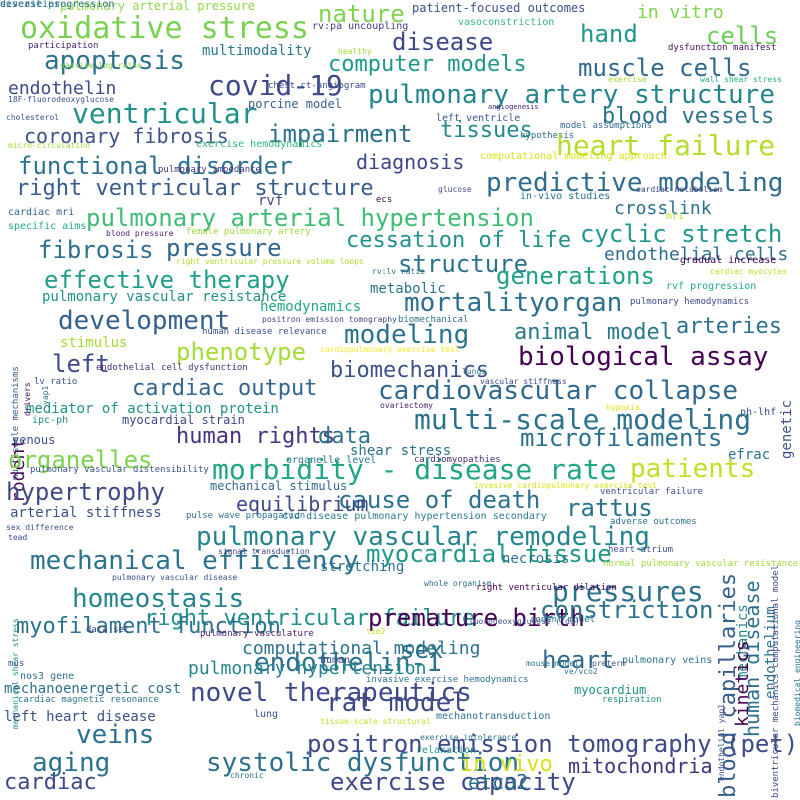 This screenshot has width=800, height=800. I want to click on cloud-word: healthy, so click(355, 51).